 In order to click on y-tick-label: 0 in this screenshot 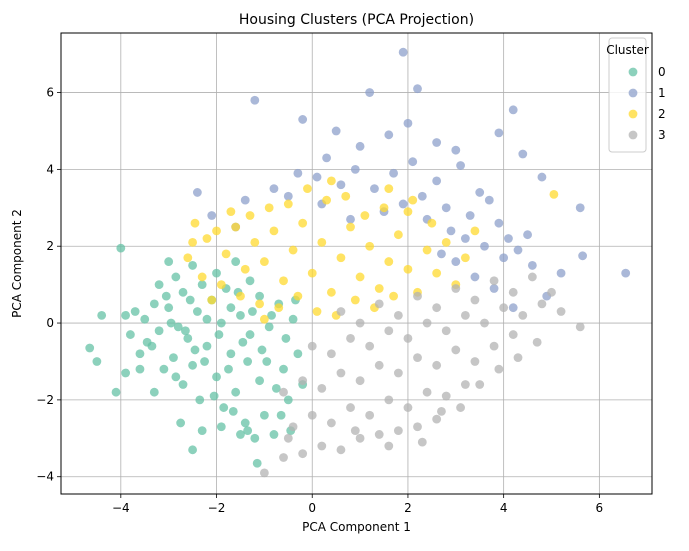, I will do `click(50, 323)`.